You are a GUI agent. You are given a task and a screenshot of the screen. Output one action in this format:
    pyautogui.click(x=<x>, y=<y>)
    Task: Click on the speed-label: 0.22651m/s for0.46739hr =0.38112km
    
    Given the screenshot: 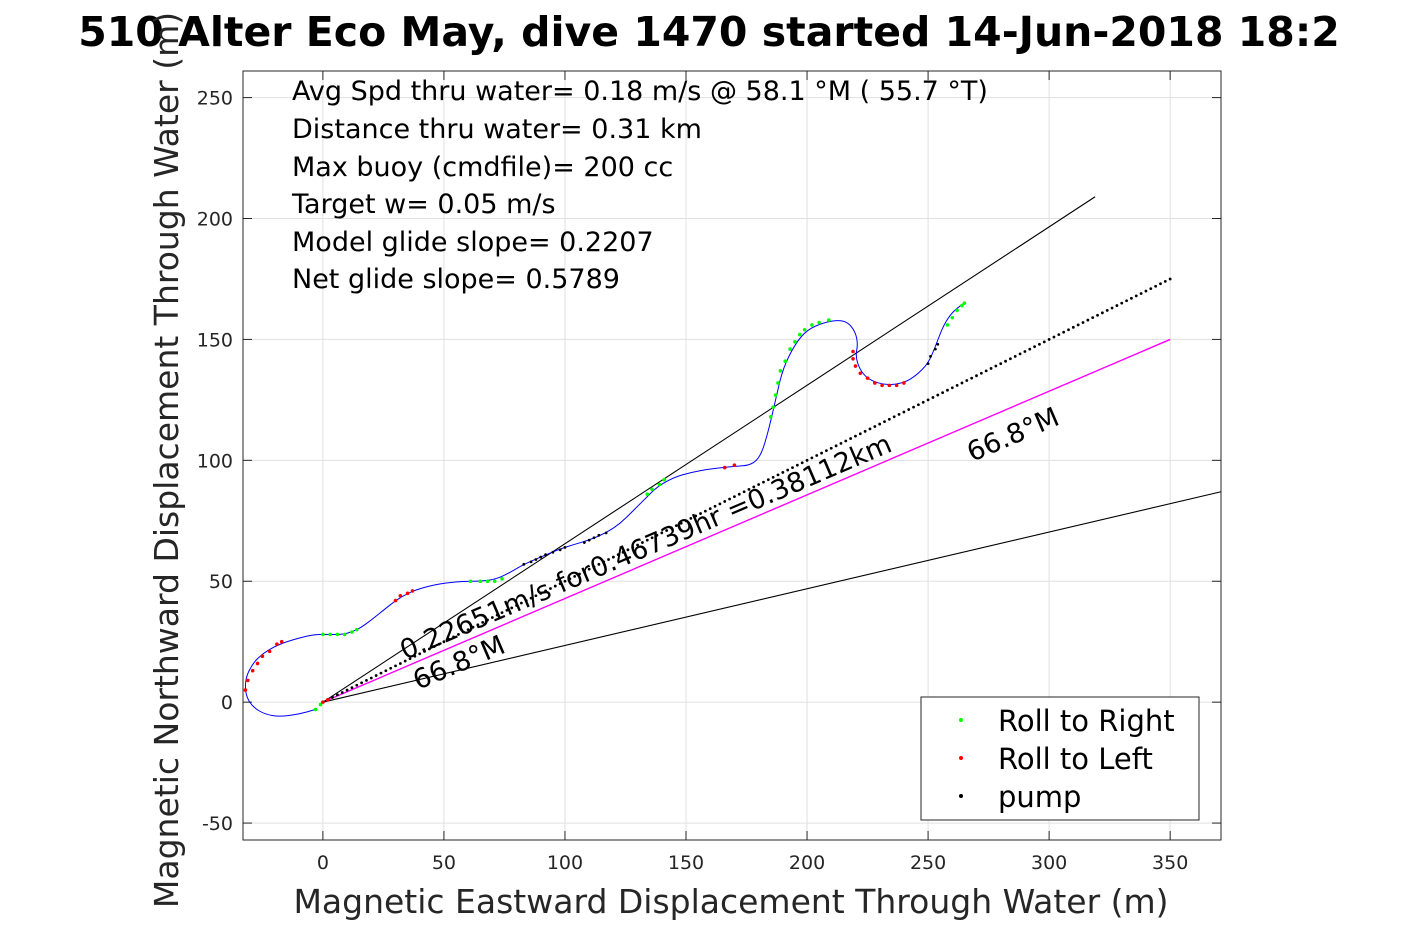 What is the action you would take?
    pyautogui.click(x=646, y=548)
    